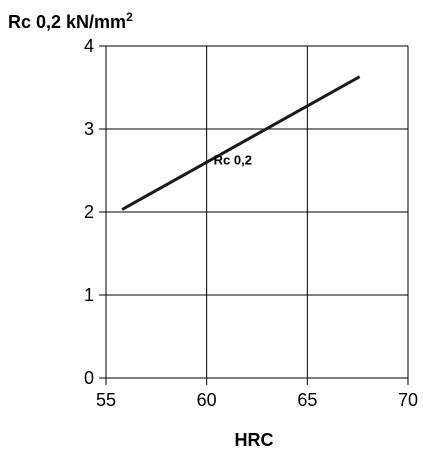 Image resolution: width=423 pixels, height=457 pixels. Describe the element at coordinates (89, 295) in the screenshot. I see `y-tick-label-1: 1` at that location.